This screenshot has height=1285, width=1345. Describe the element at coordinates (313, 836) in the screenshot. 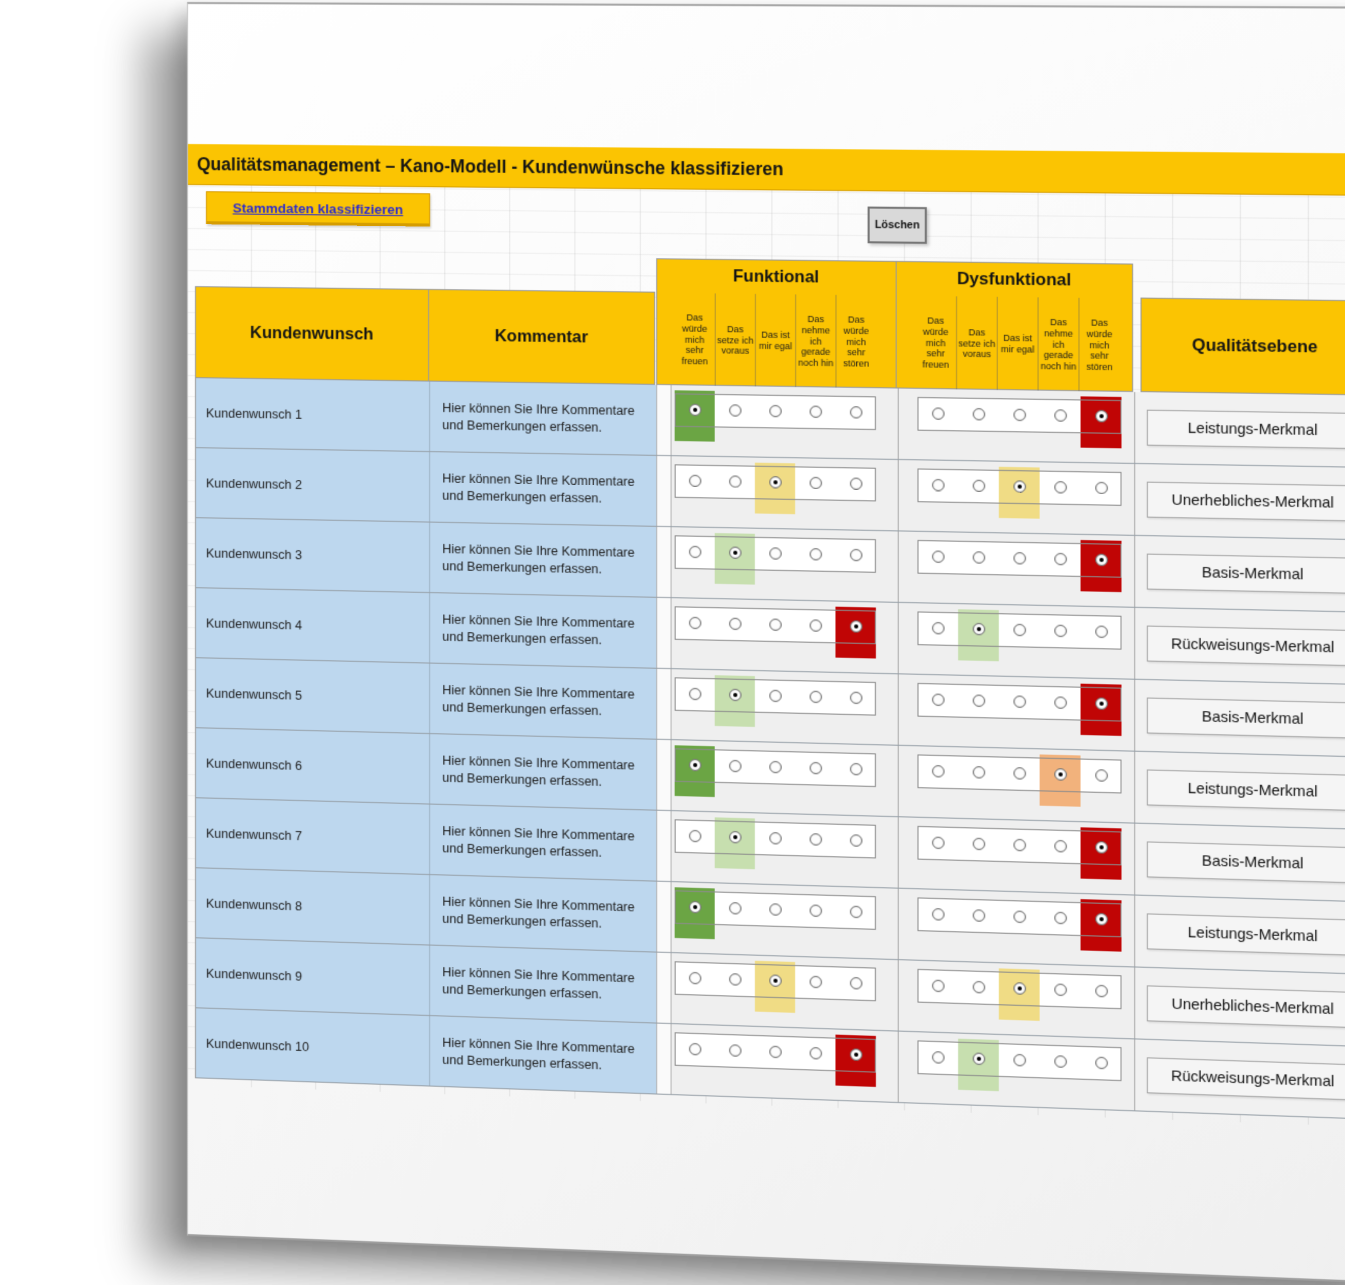

I see `kundenwunsch-cell: Kundenwunsch 7` at that location.